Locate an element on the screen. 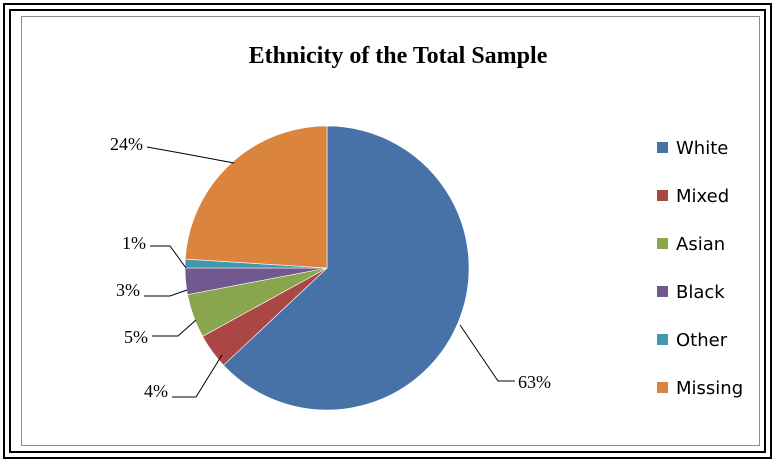 This screenshot has height=464, width=777. legend-swatch-missing is located at coordinates (662, 387).